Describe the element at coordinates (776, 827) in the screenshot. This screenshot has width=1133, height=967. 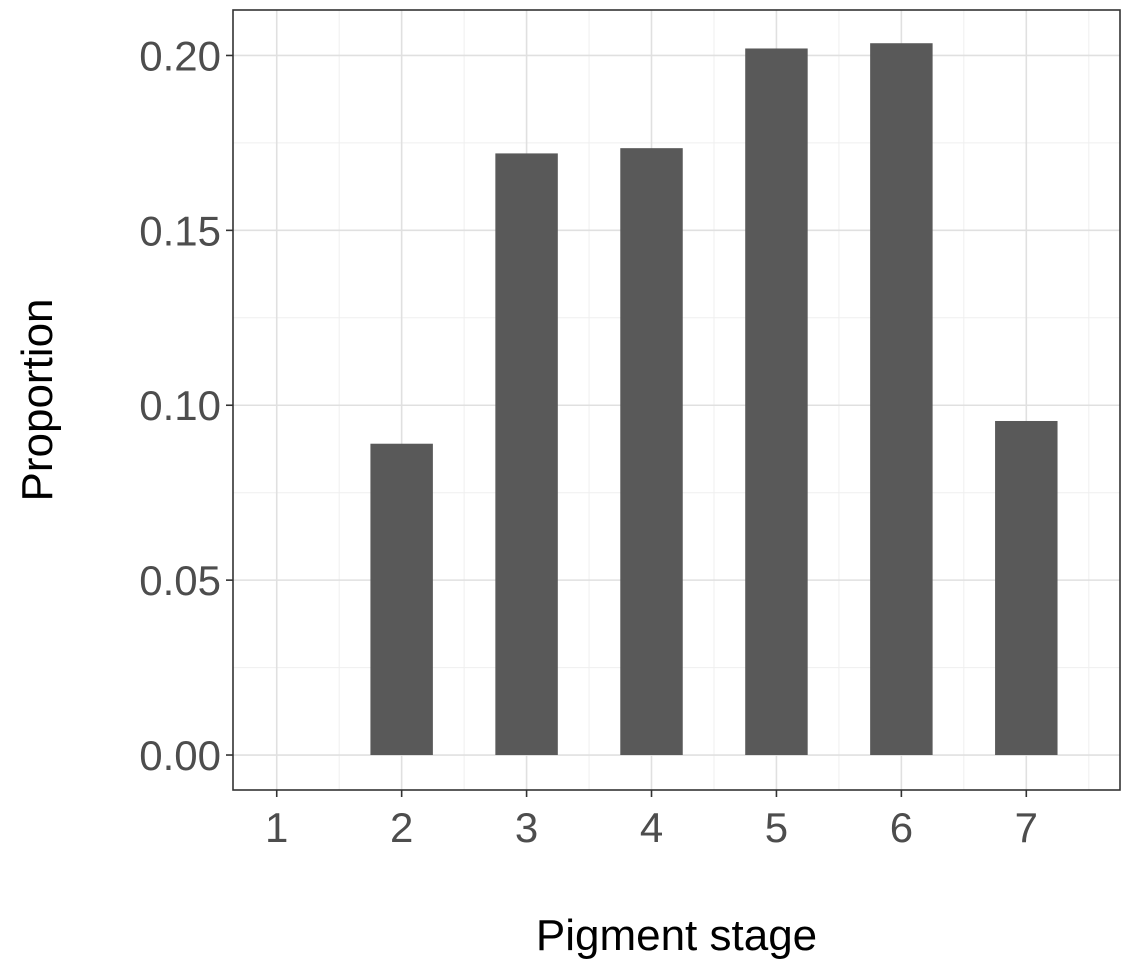
I see `x-tick-label: 5` at that location.